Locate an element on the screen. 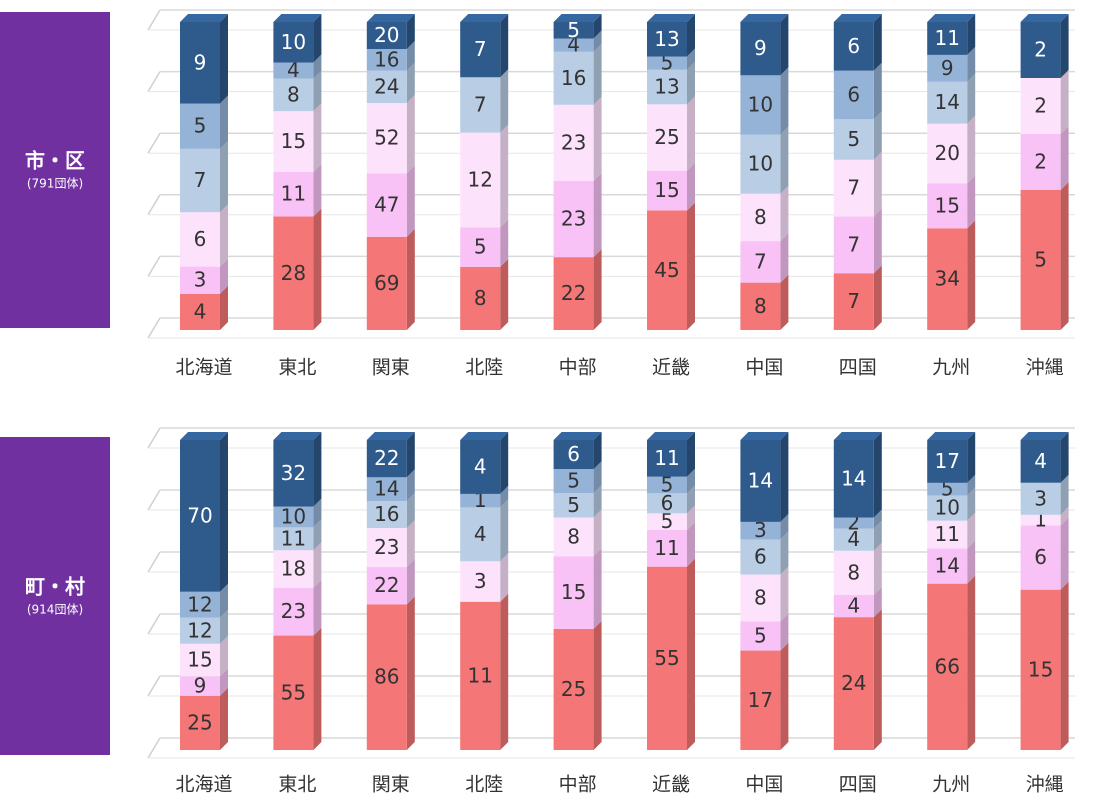 The height and width of the screenshot is (801, 1108). data-label: 69 is located at coordinates (386, 283).